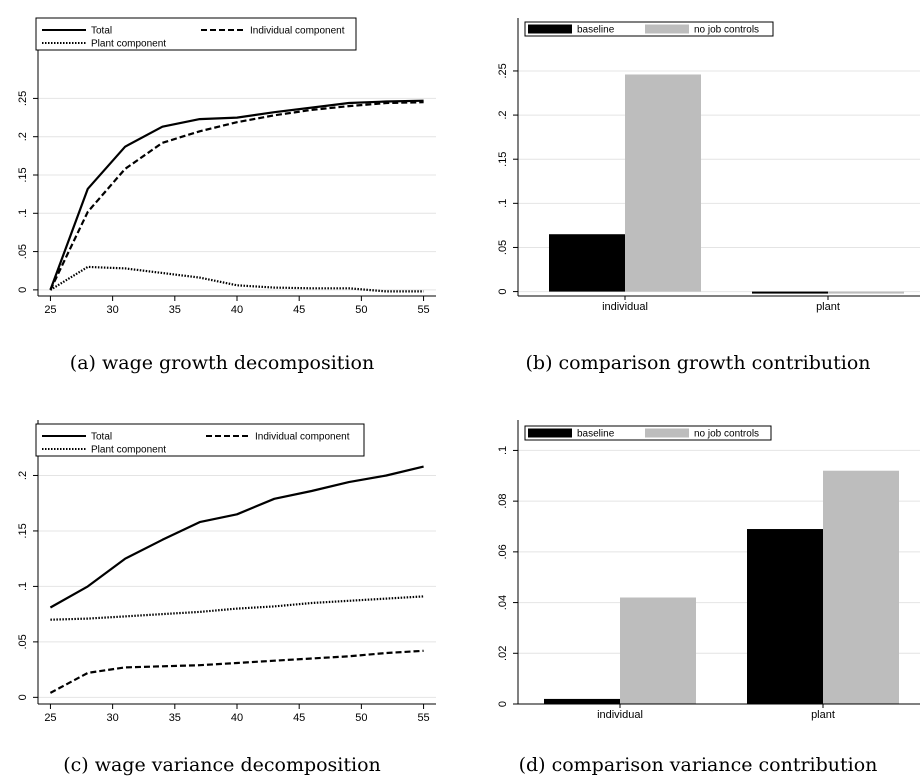 The image size is (920, 780). Describe the element at coordinates (361, 310) in the screenshot. I see `x-tick-label-a-5: 50` at that location.